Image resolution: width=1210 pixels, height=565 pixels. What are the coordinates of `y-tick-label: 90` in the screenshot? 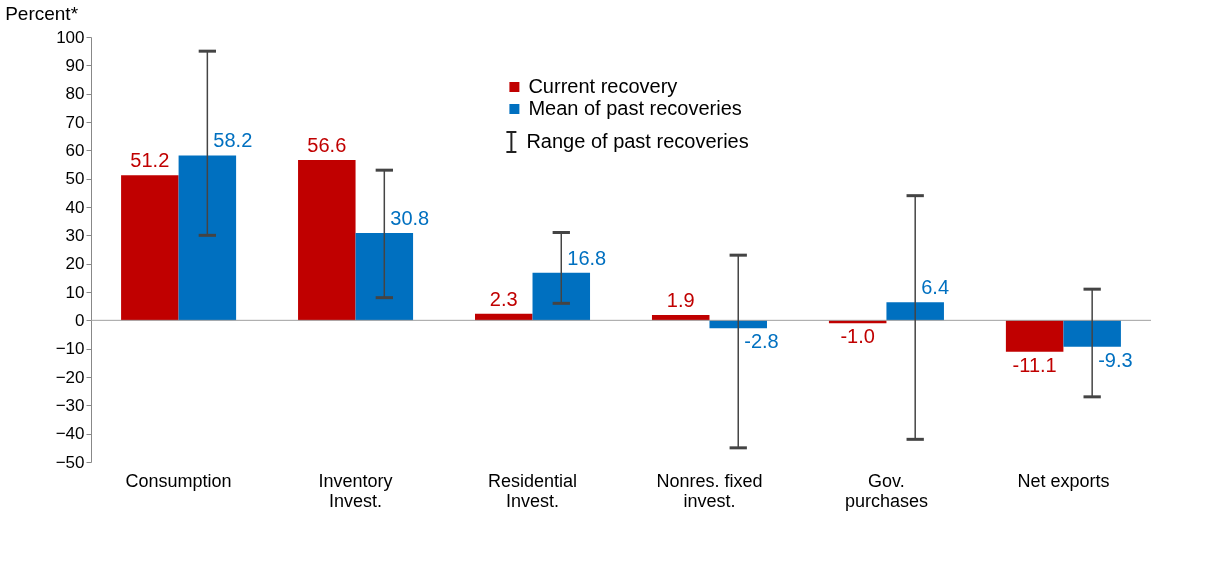 It's located at (75, 65).